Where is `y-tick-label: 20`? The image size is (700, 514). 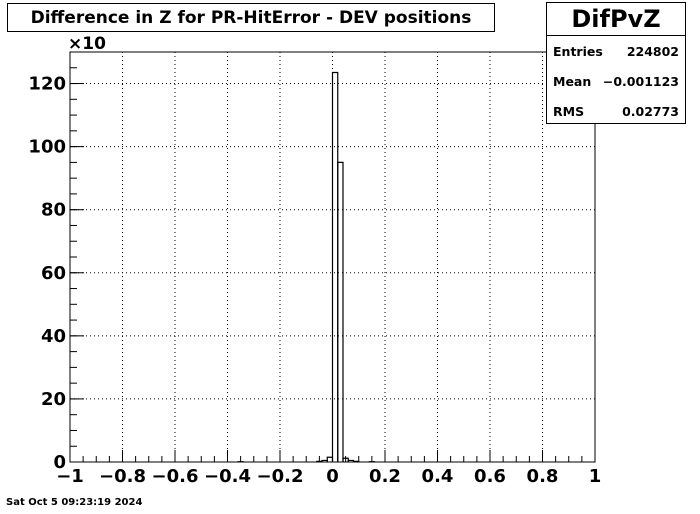 y-tick-label: 20 is located at coordinates (53, 399).